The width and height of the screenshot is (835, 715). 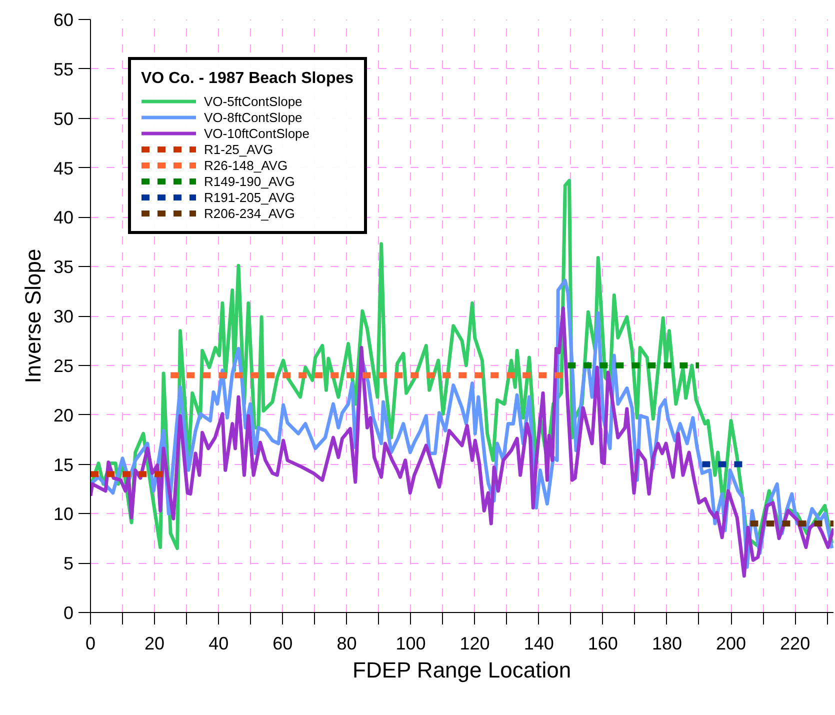 I want to click on legend-label: VO-10ftContSlope, so click(x=257, y=133).